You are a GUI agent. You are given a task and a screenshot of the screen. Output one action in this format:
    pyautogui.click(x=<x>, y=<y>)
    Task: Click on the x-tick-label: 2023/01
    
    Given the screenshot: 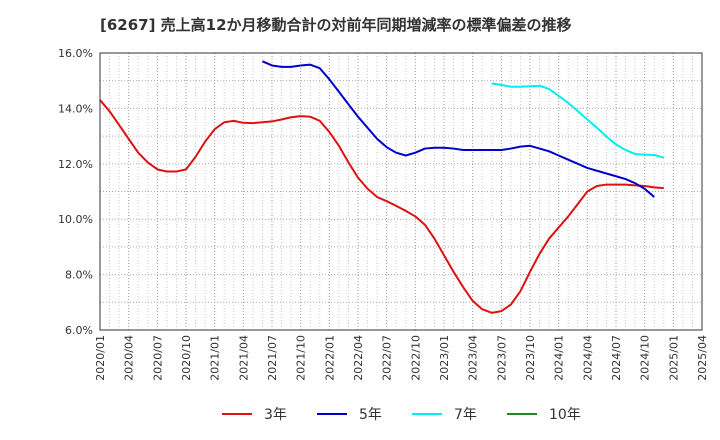 What is the action you would take?
    pyautogui.click(x=444, y=358)
    